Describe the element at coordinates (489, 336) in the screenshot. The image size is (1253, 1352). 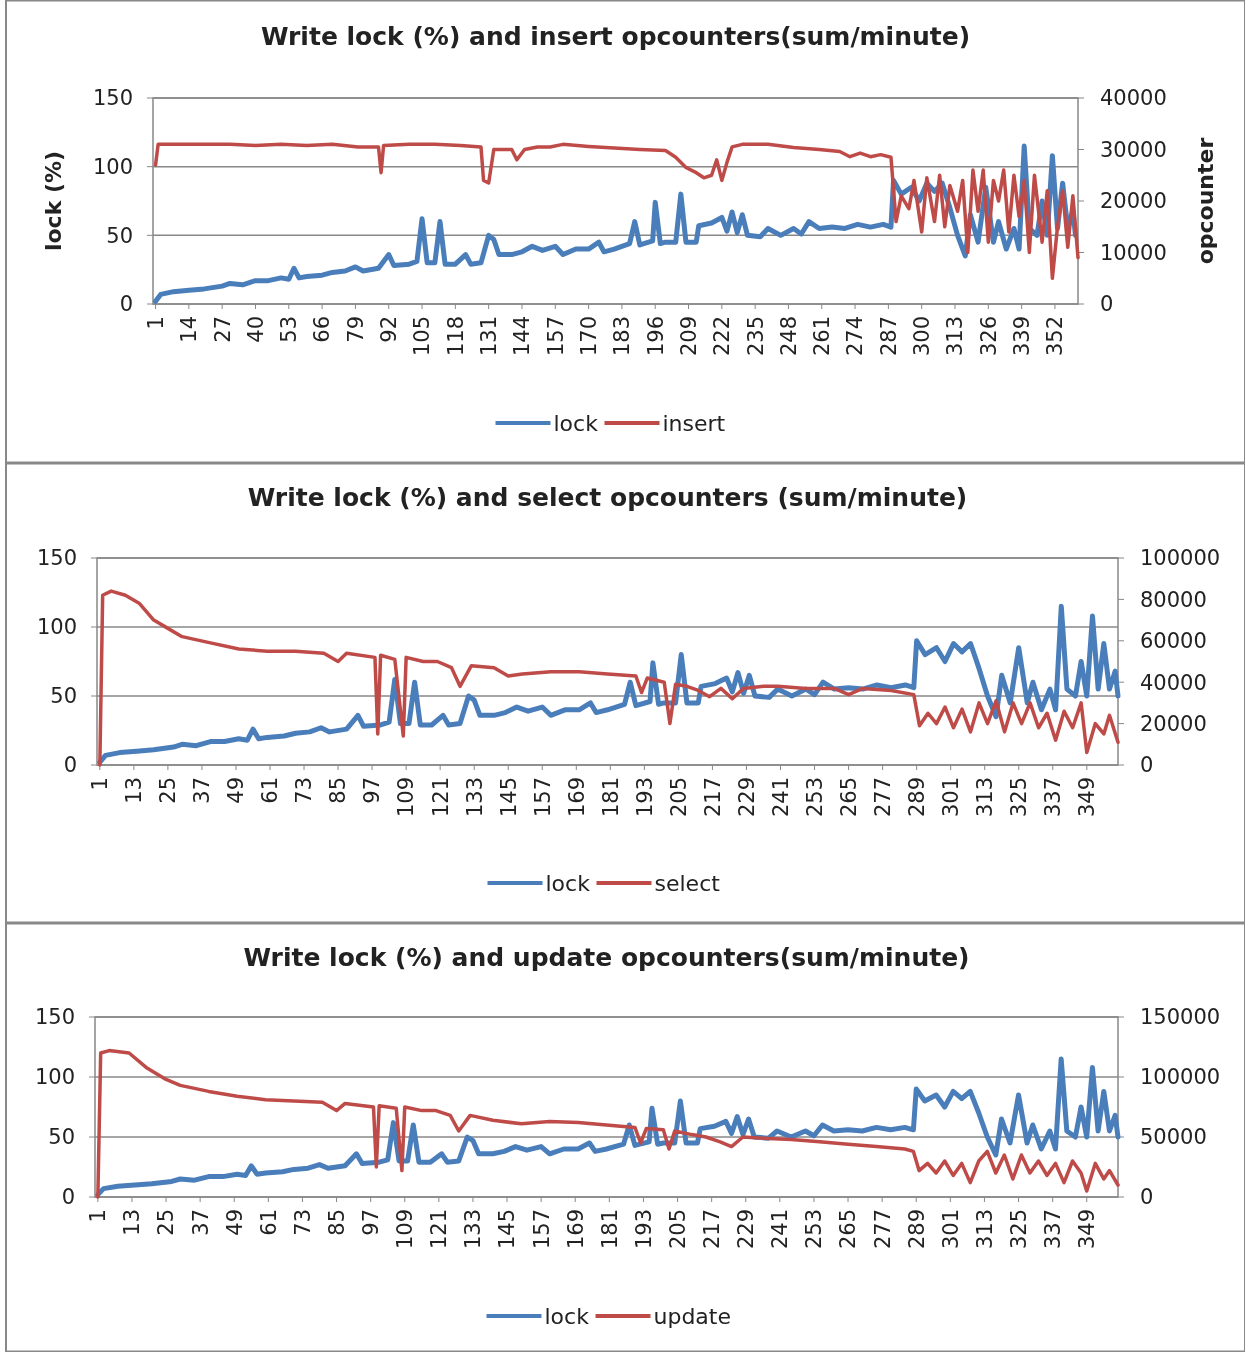
I see `x-tick-label: 131` at that location.